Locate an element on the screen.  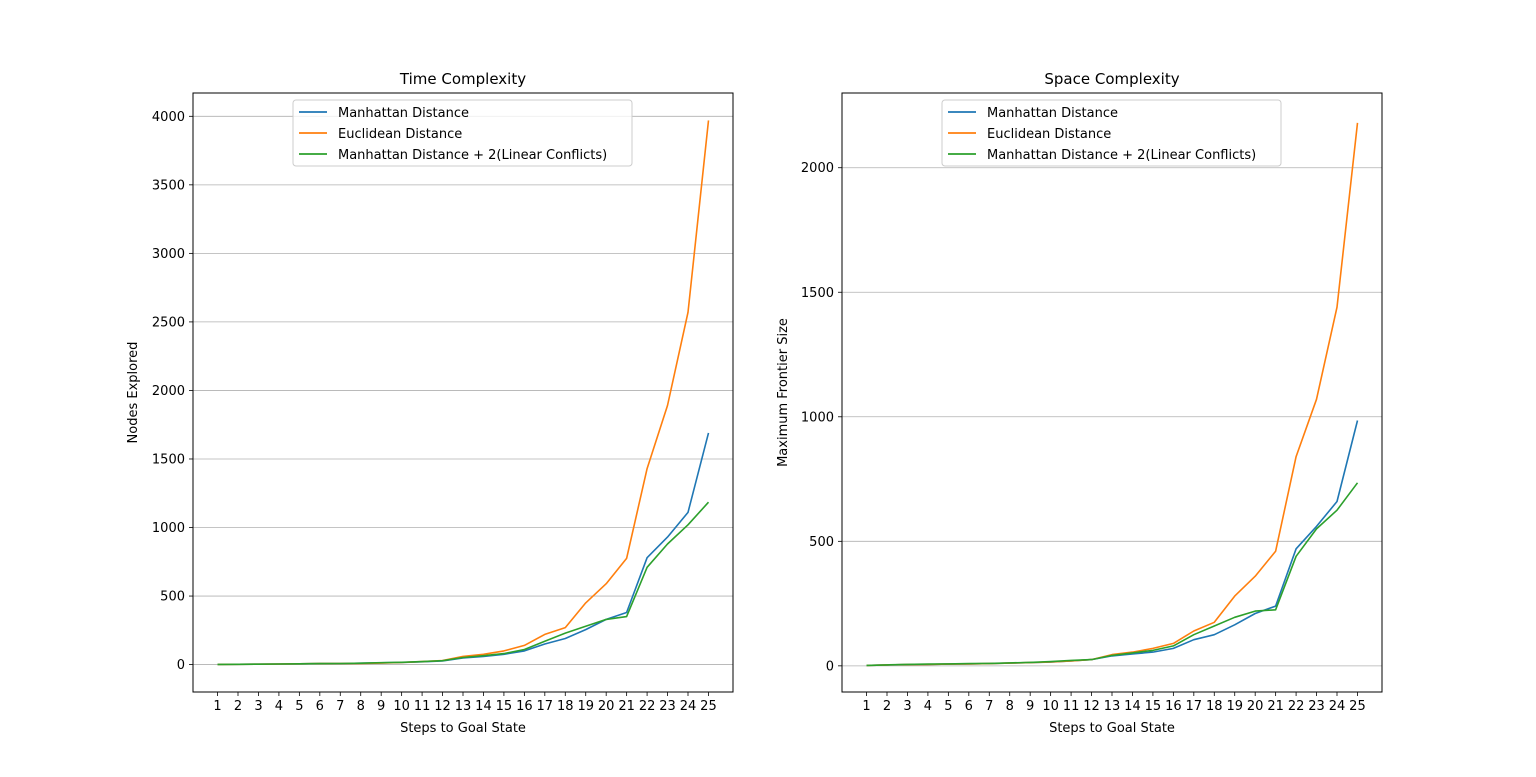
y-axis-label: Maximum Frontier Size is located at coordinates (783, 392).